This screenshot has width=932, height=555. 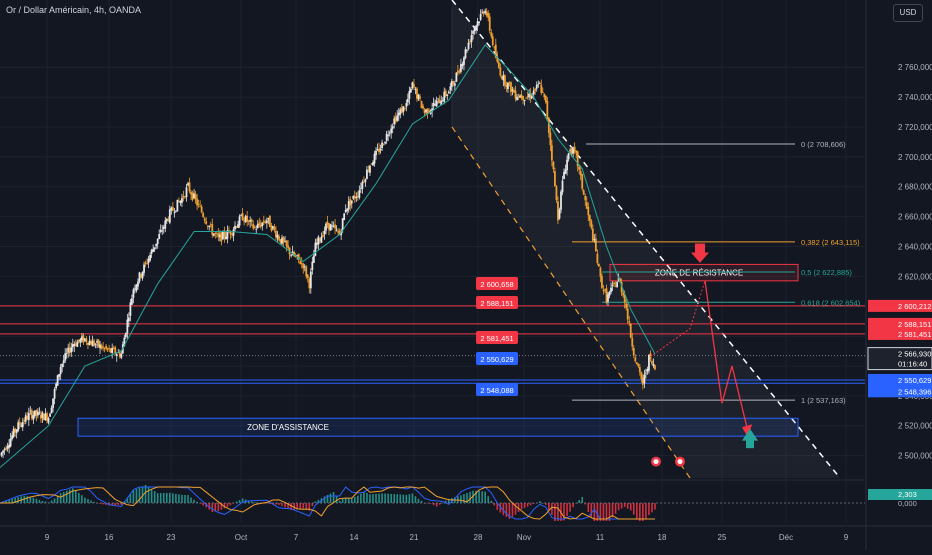 I want to click on y-tick-label: 2 760,000, so click(x=915, y=67).